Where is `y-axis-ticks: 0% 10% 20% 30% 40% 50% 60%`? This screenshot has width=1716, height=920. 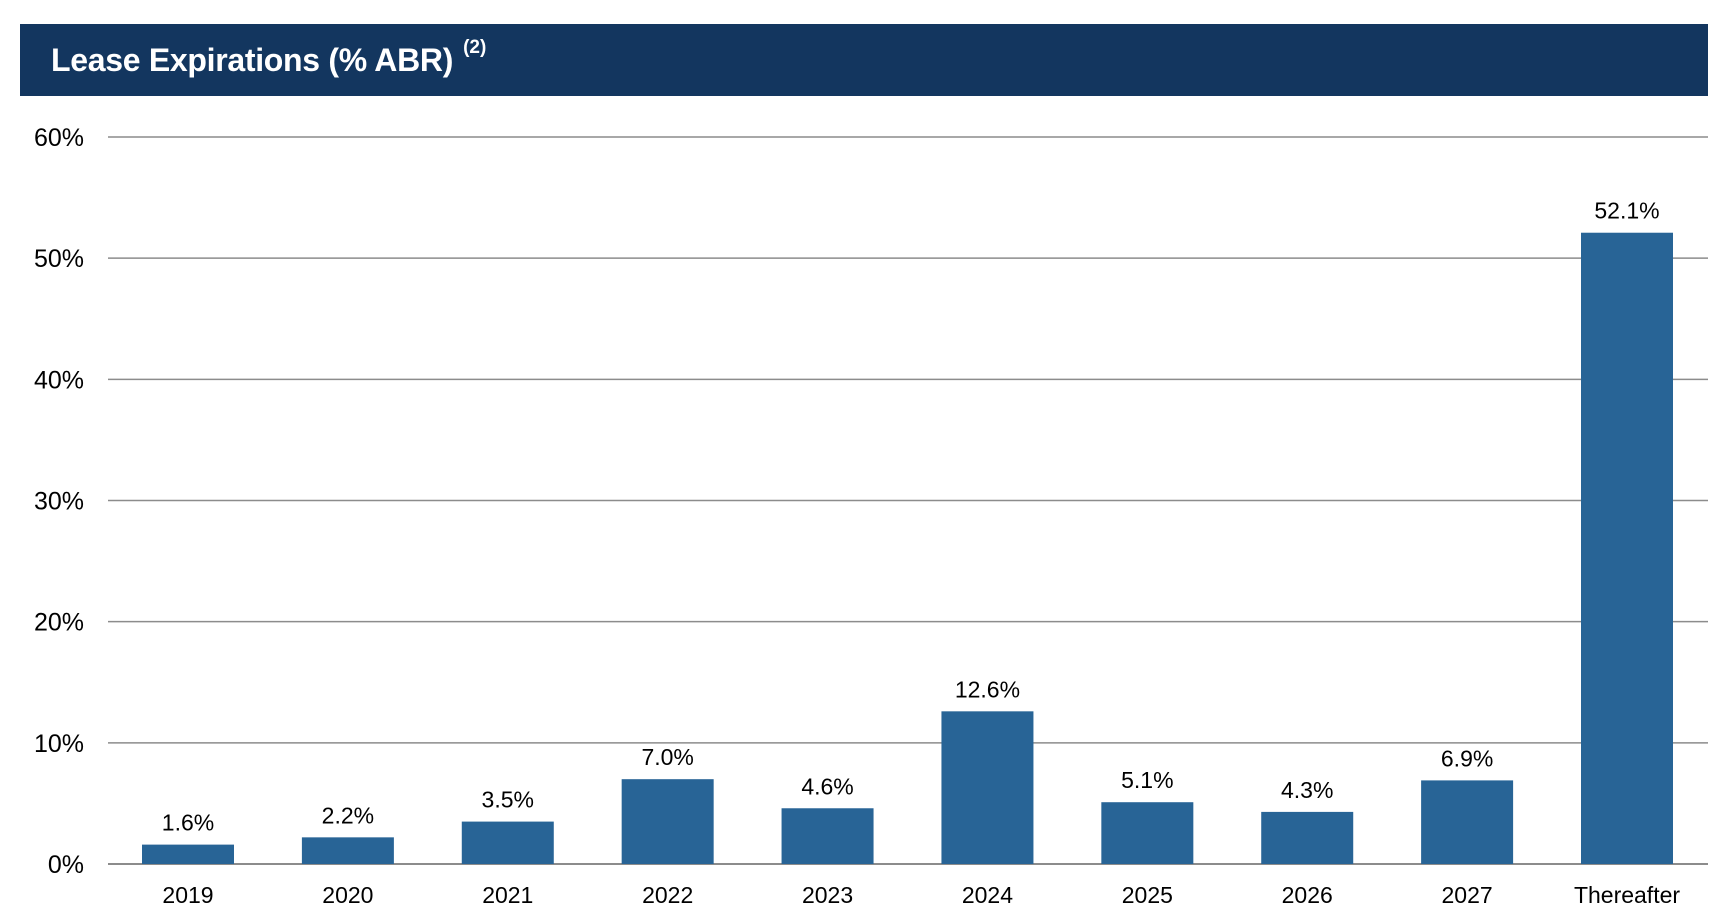
y-axis-ticks: 0% 10% 20% 30% 40% 50% 60% is located at coordinates (59, 501).